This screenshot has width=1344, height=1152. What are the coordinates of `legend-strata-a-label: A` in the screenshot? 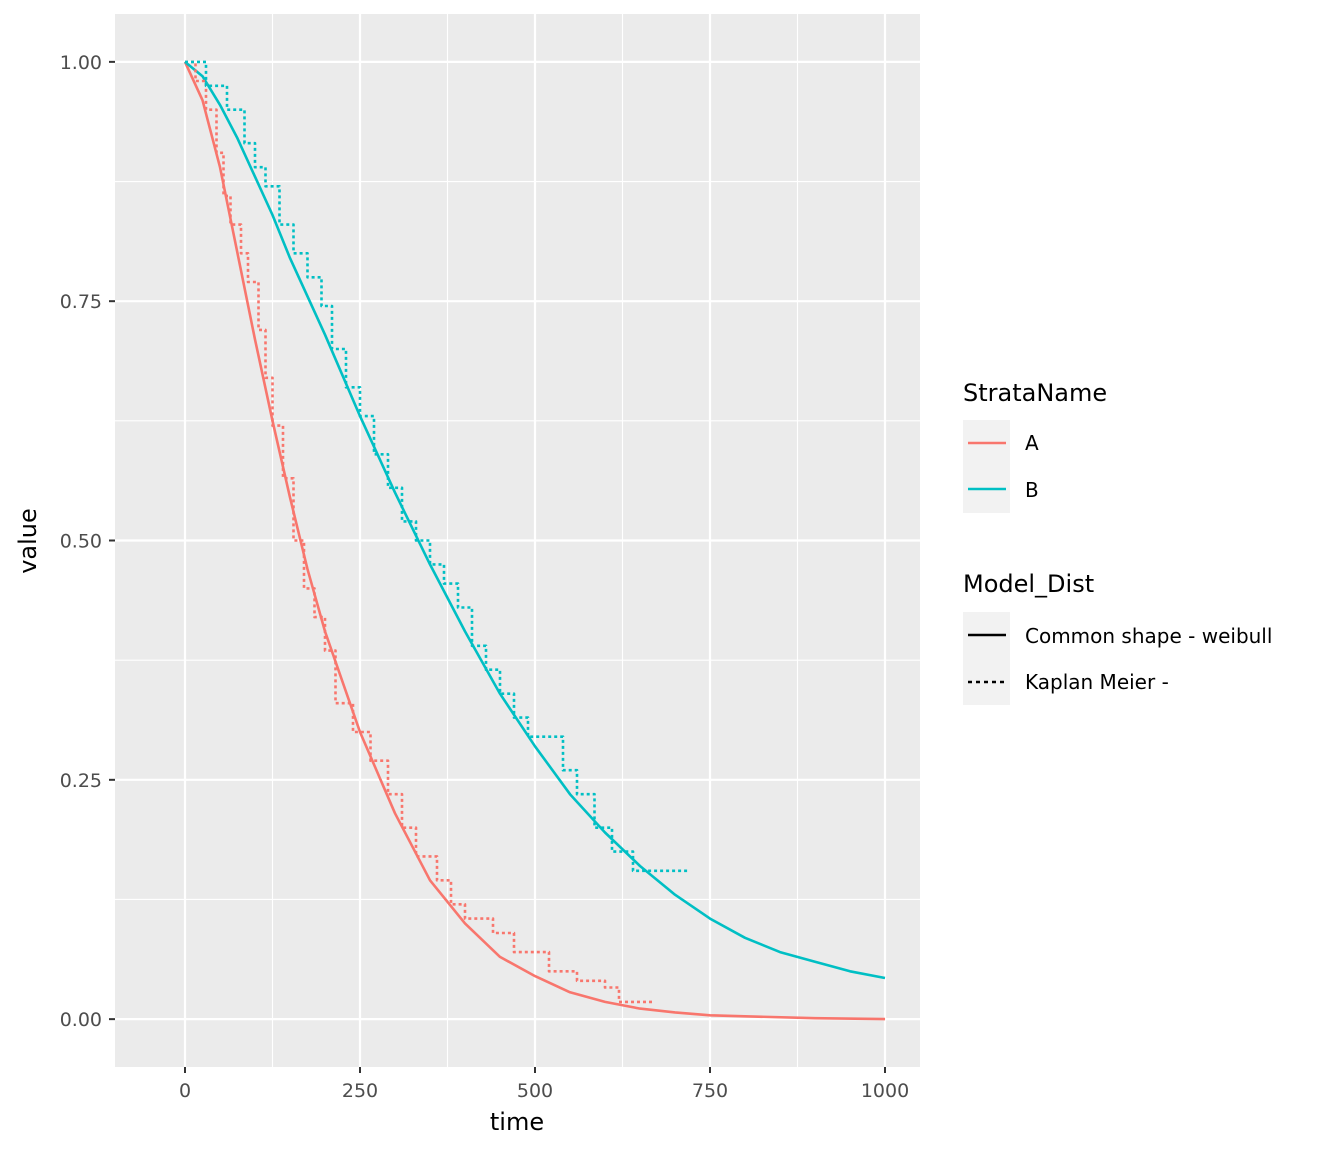 It's located at (1032, 443).